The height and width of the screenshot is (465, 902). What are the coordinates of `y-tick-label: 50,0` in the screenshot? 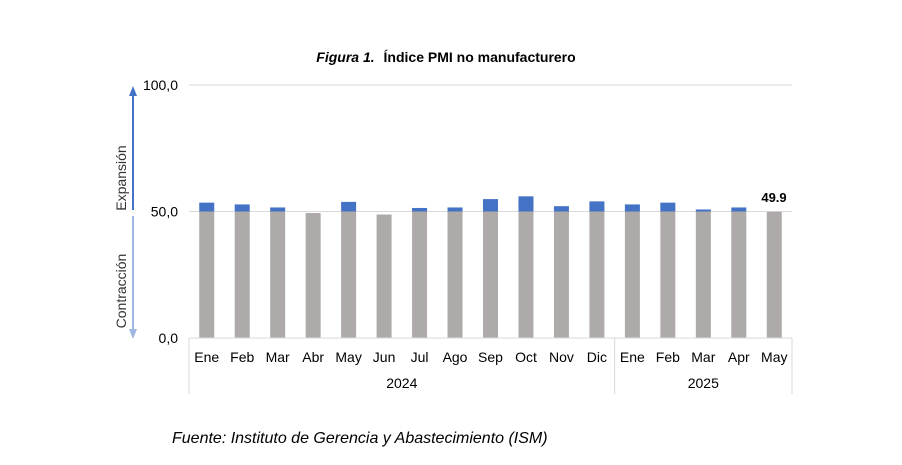 It's located at (164, 212).